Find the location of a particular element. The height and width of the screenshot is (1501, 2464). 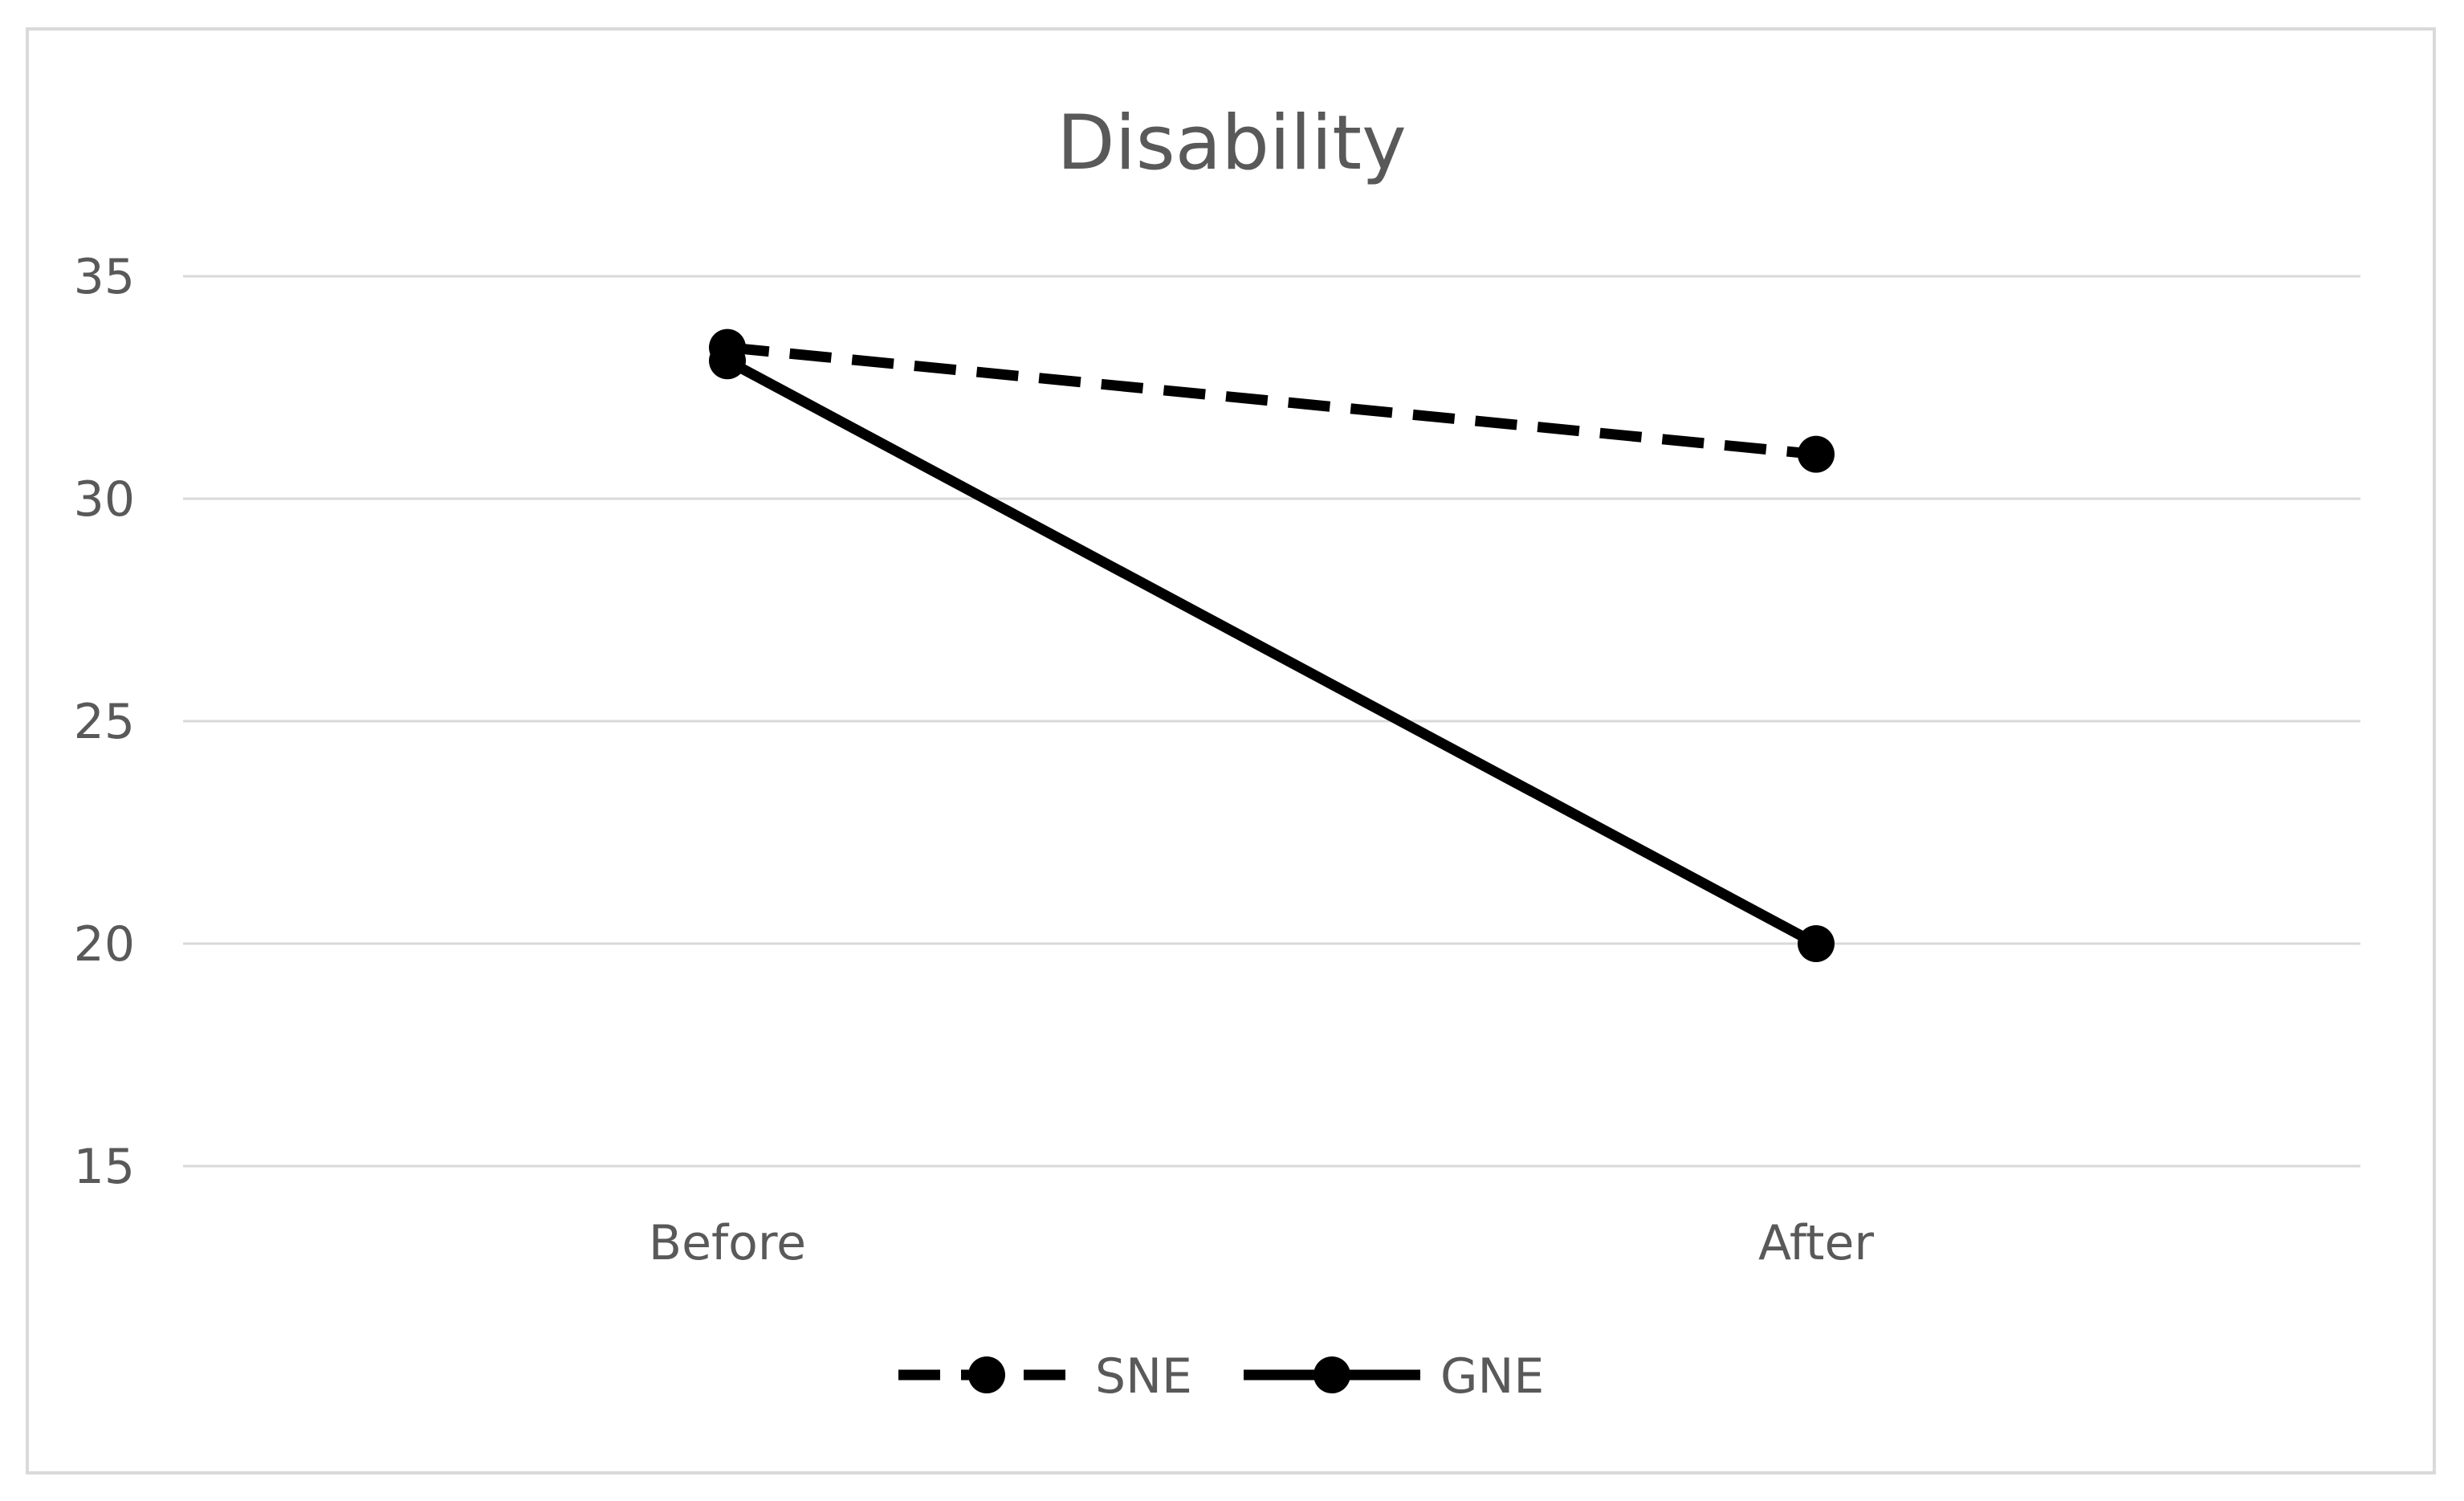

series-sne is located at coordinates (1272, 400).